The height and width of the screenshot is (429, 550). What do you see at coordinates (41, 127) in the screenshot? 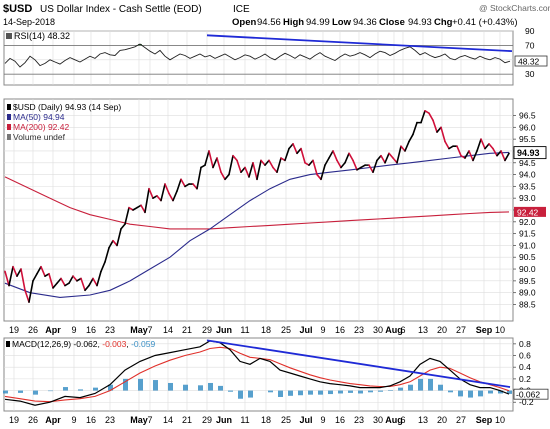
I see `price-legend-entry: MA(200) 92.42` at bounding box center [41, 127].